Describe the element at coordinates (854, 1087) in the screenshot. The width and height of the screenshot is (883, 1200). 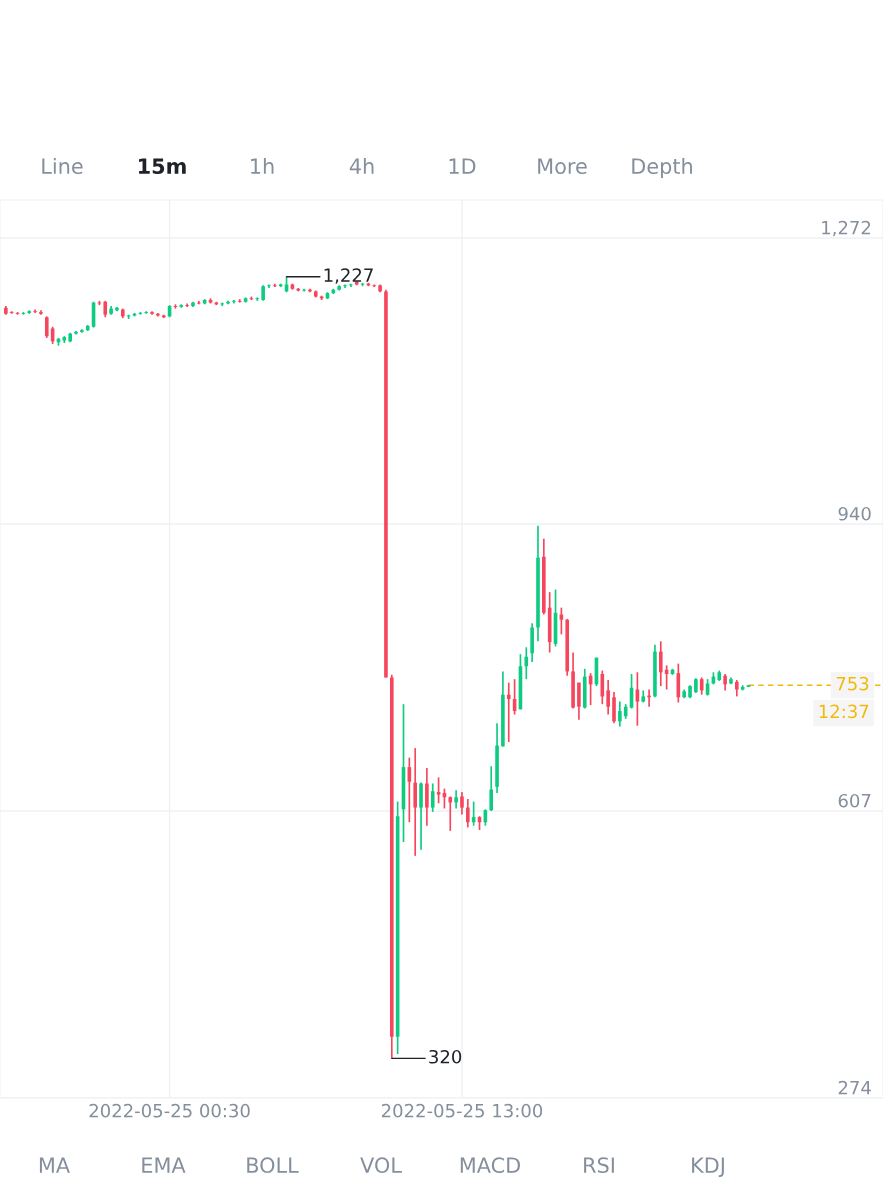
I see `y-tick-label: 274` at that location.